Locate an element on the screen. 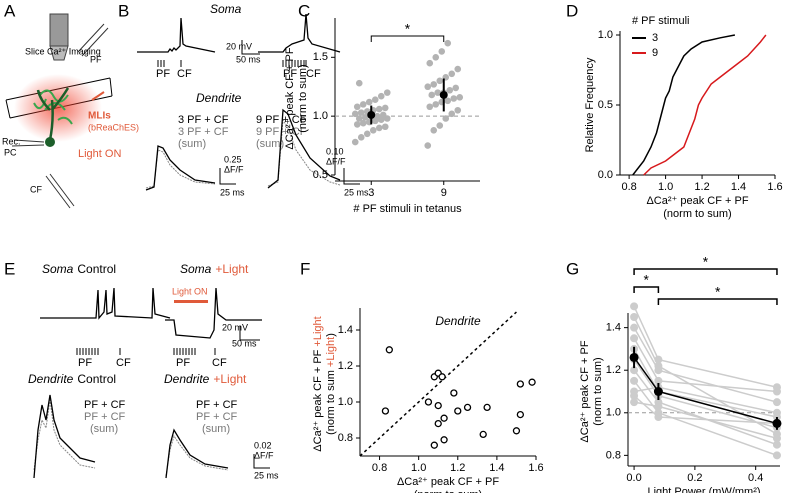 This screenshot has width=788, height=493. mean-point is located at coordinates (443, 94).